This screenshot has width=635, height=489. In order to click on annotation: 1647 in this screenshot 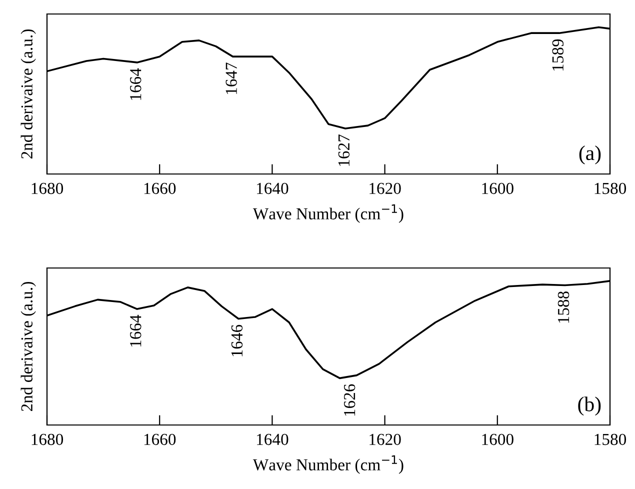, I will do `click(231, 78)`.